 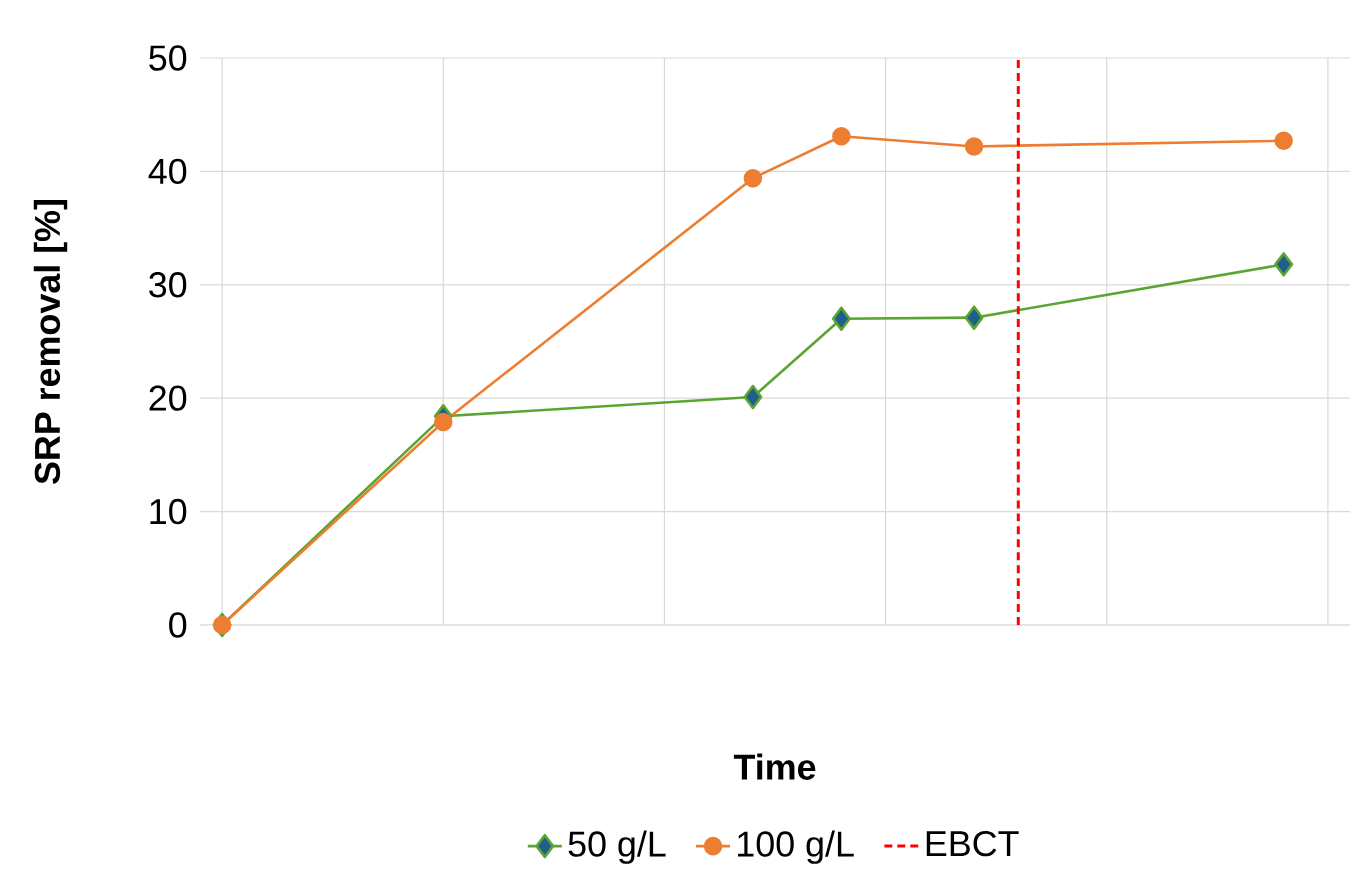 What do you see at coordinates (168, 511) in the screenshot?
I see `y-tick-label: 10` at bounding box center [168, 511].